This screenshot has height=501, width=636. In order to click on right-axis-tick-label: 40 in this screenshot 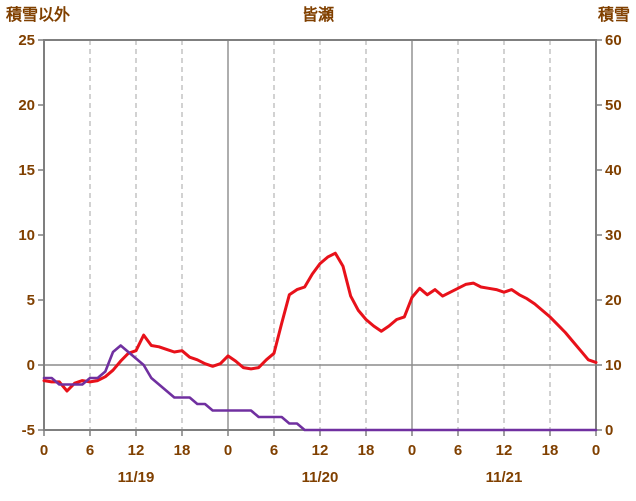, I will do `click(613, 170)`.